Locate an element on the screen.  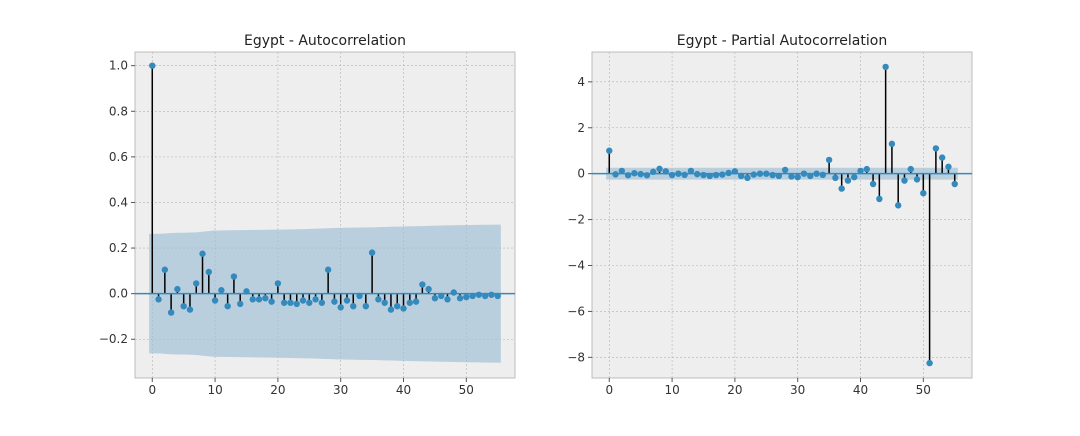
y-tick-label: 1.0 is located at coordinates (118, 66).